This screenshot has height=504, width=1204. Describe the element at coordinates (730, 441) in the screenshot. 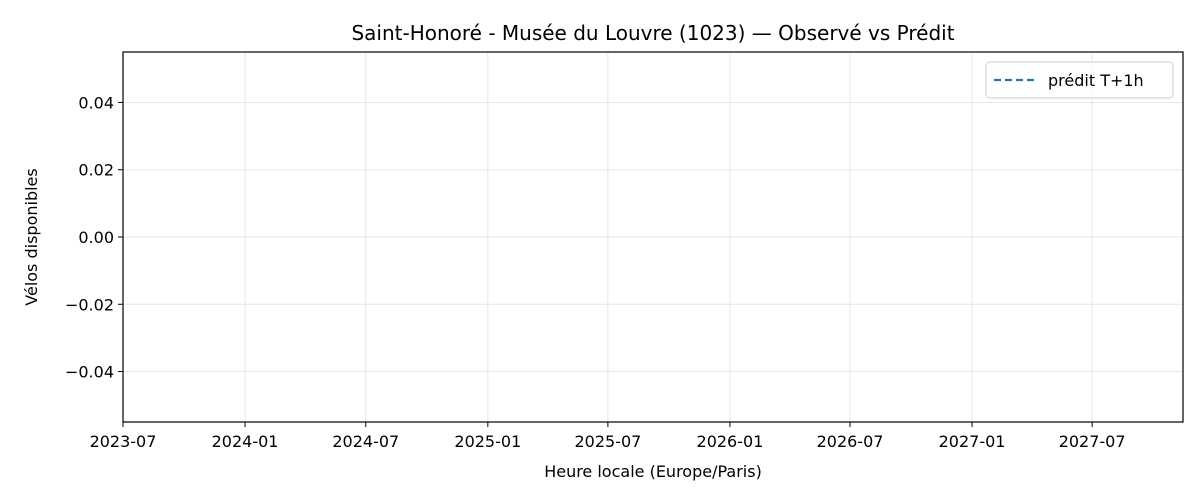

I see `x-tick-label: 2026-01` at that location.